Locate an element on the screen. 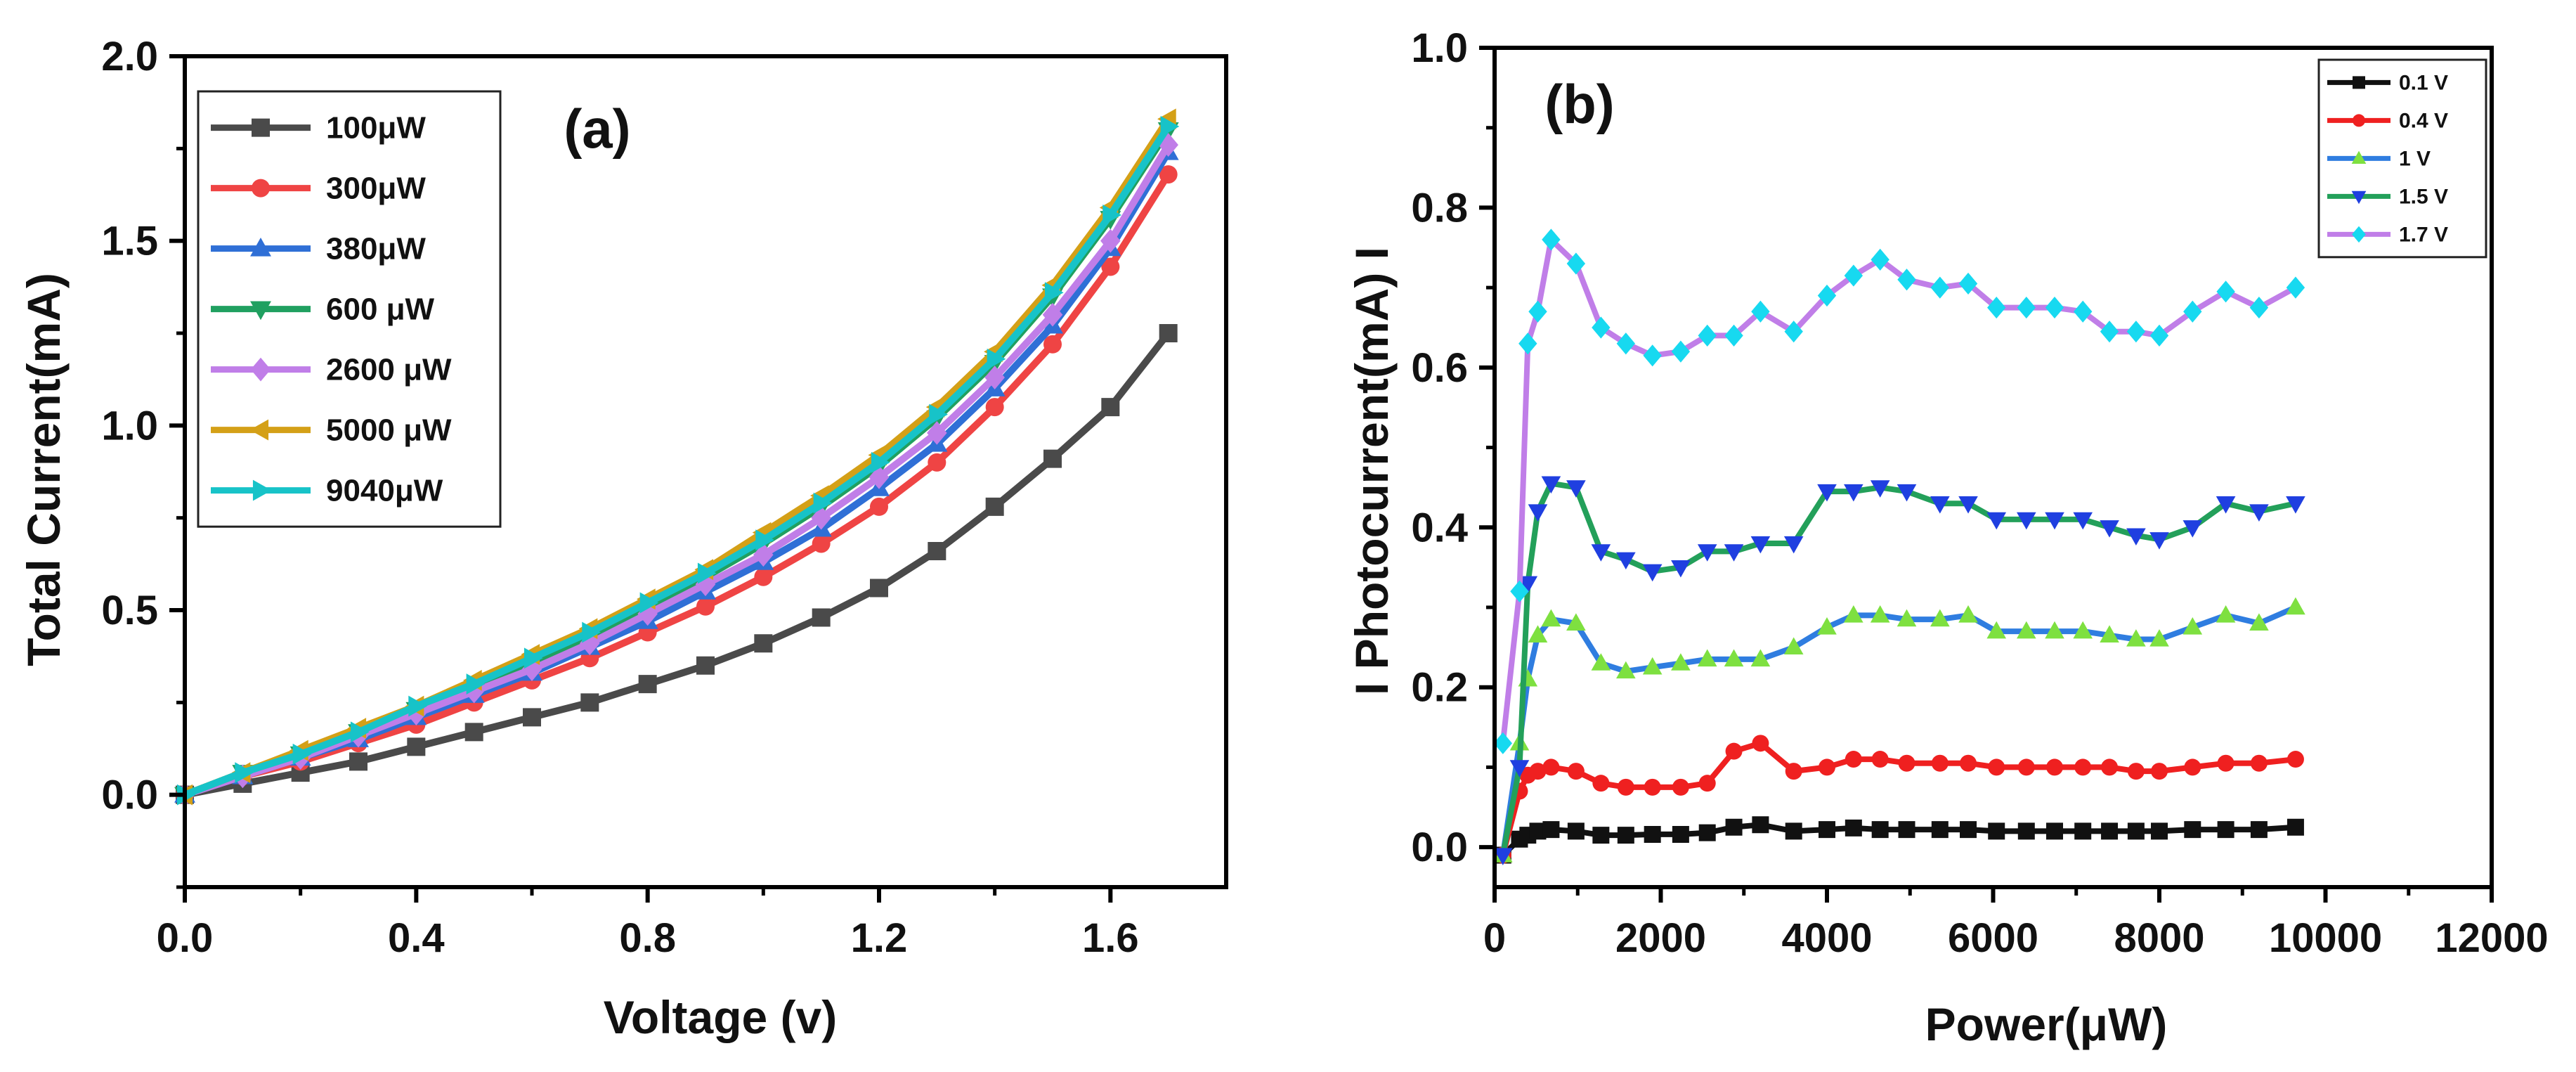 The image size is (2576, 1072). panel-a-x-axis-title: Voltage (v) is located at coordinates (720, 1017).